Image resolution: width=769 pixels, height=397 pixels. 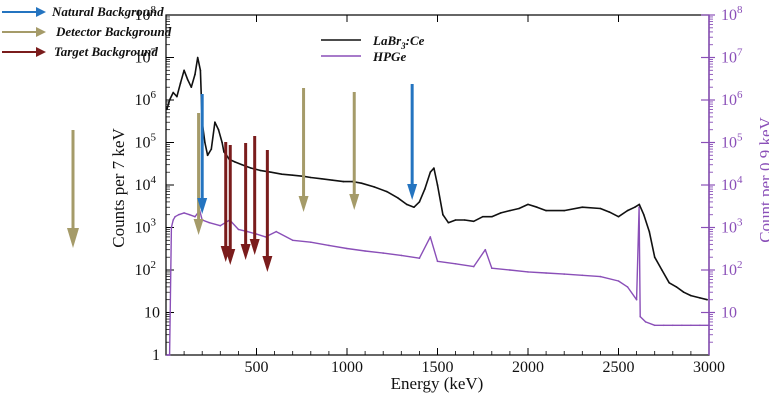 What do you see at coordinates (257, 367) in the screenshot?
I see `x-tick-label: 500` at bounding box center [257, 367].